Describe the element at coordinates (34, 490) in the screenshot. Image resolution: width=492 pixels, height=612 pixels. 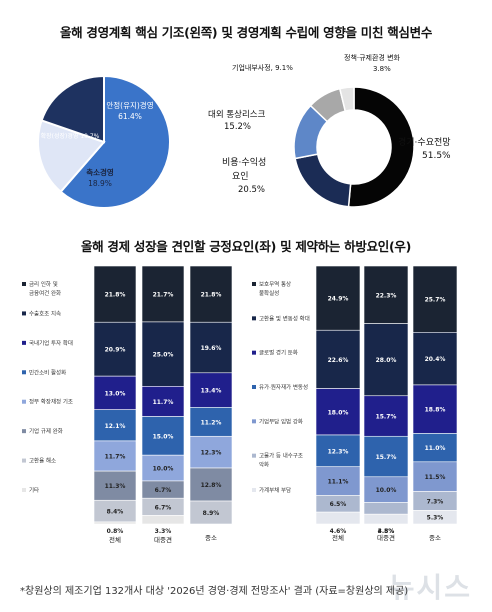
I see `left-legend-label: 기타` at that location.